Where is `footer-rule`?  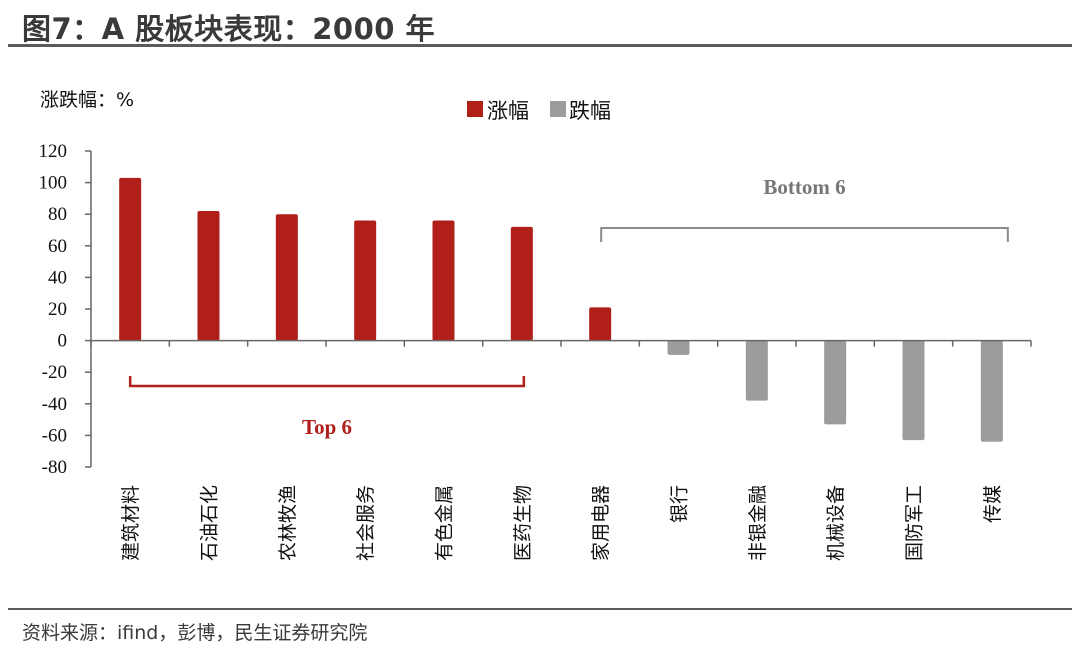 footer-rule is located at coordinates (540, 609).